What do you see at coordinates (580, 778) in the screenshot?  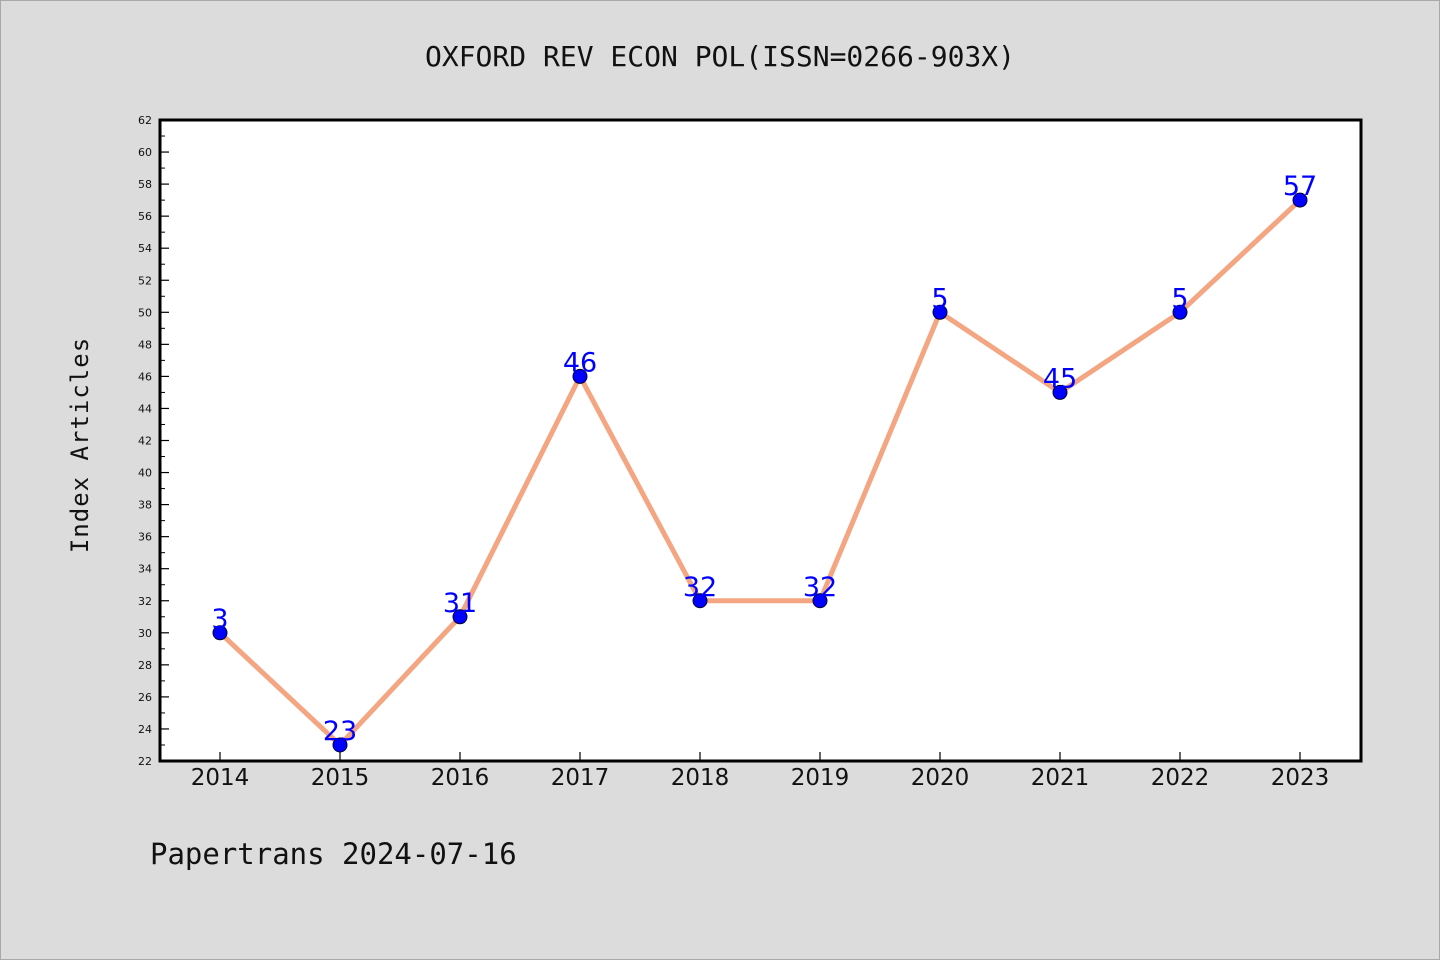 I see `x-tick-label: 2017` at bounding box center [580, 778].